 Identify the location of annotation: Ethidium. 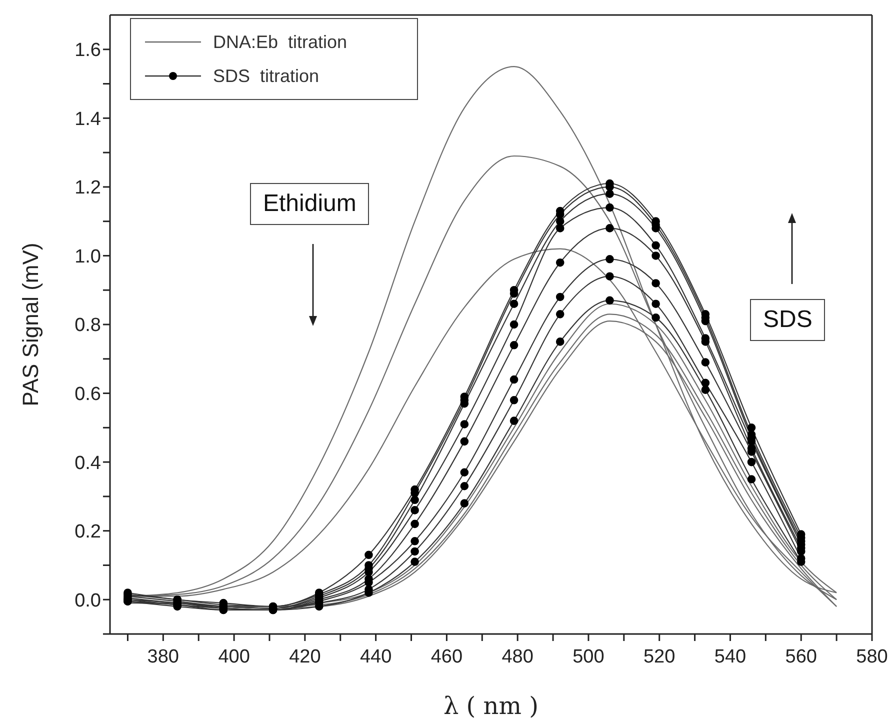
(310, 204).